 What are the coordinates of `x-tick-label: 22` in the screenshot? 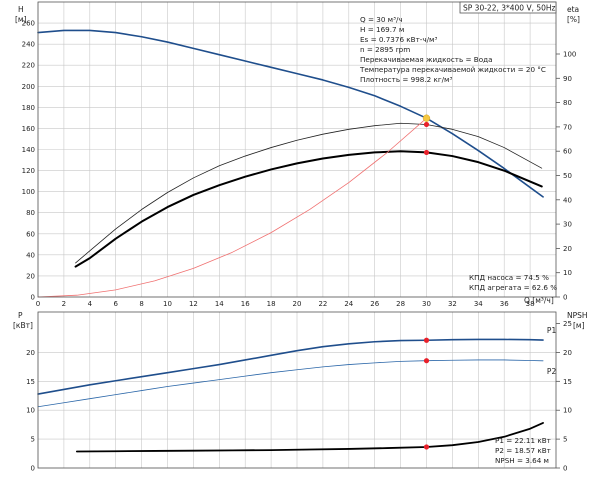 It's located at (322, 304).